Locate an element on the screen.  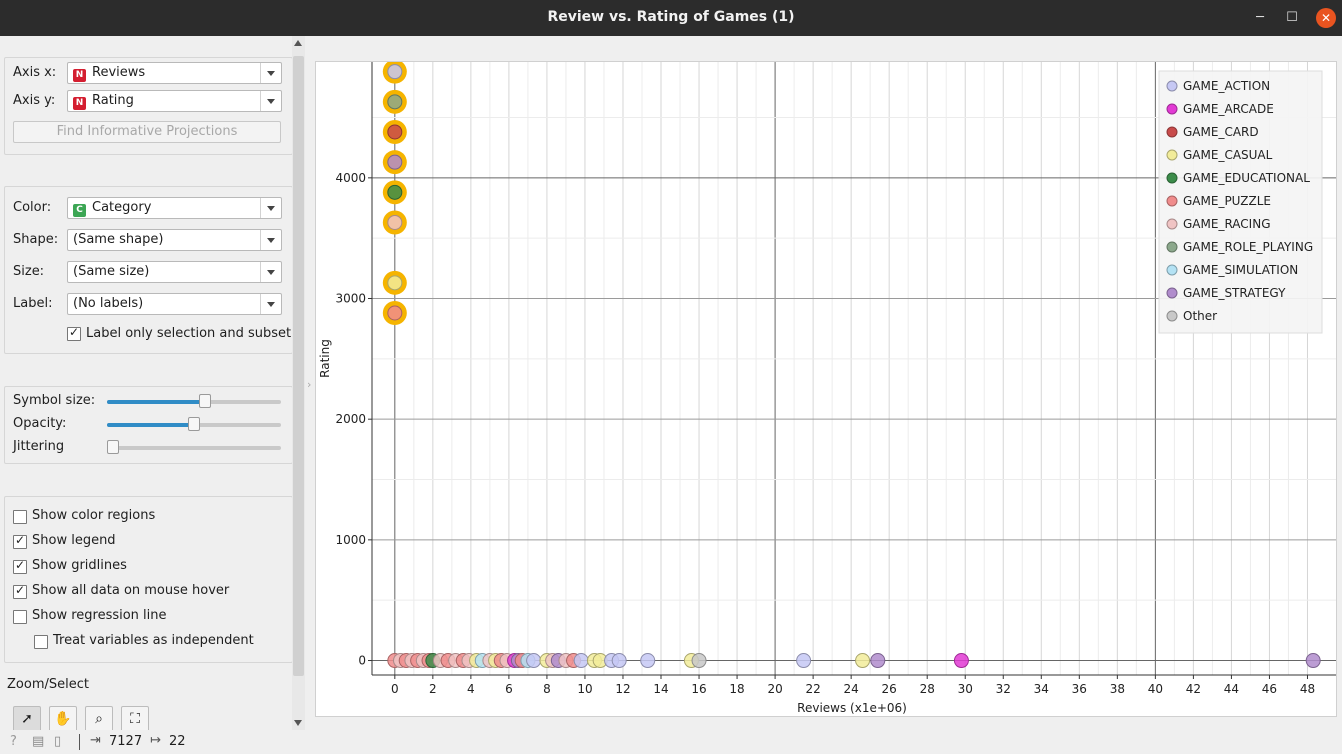
axis-x-combo: N Reviews is located at coordinates (174, 73).